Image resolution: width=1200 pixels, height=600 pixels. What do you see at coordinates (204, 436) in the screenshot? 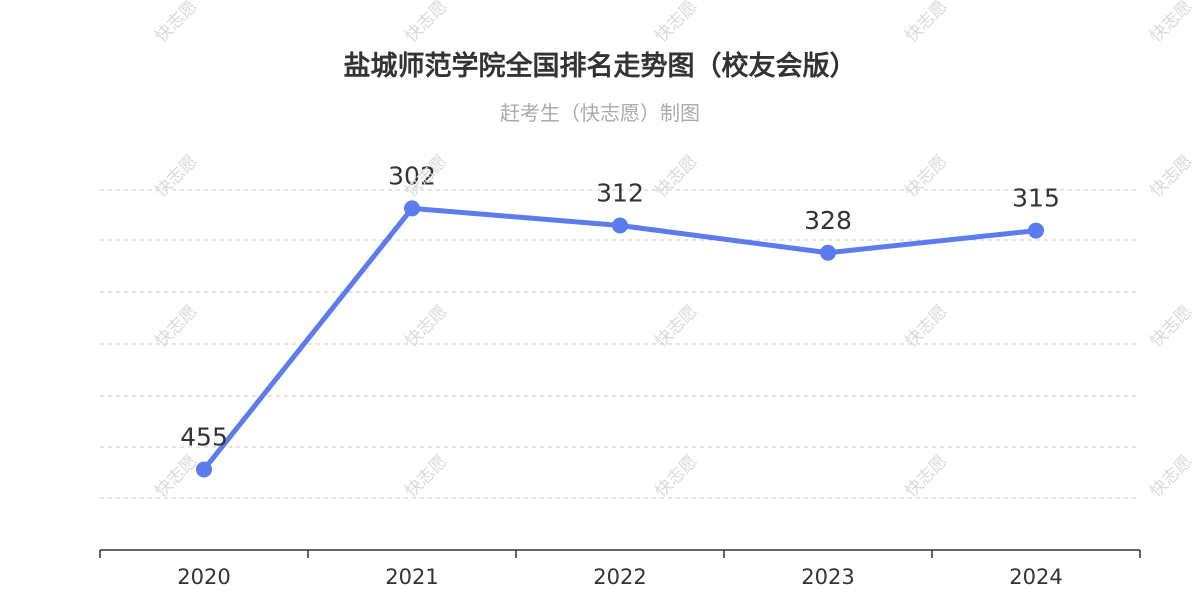
I see `data-label: 455` at bounding box center [204, 436].